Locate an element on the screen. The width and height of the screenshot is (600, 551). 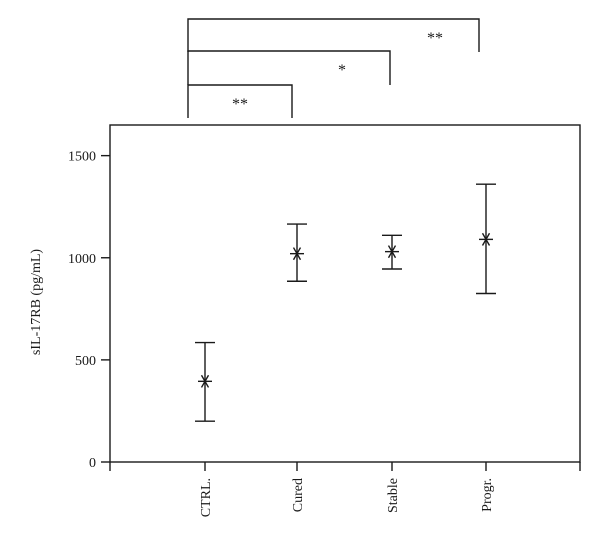
significance-group: ***** is located at coordinates (333, 68).